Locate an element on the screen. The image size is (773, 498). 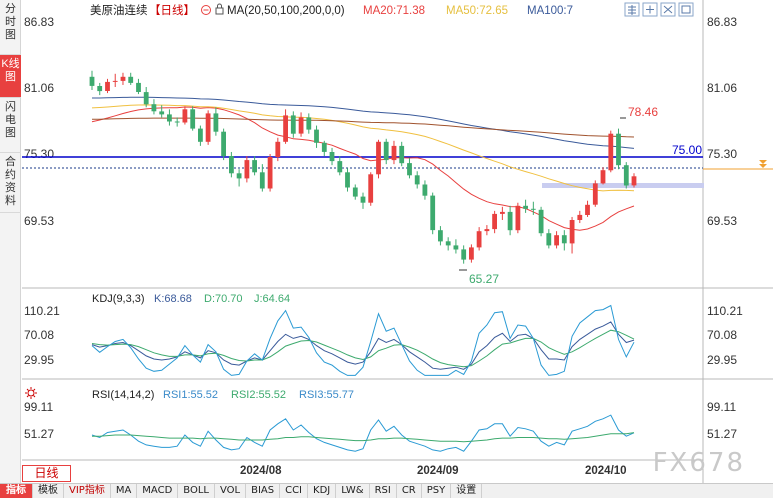
toolbar-macd: MACD is located at coordinates (158, 491).